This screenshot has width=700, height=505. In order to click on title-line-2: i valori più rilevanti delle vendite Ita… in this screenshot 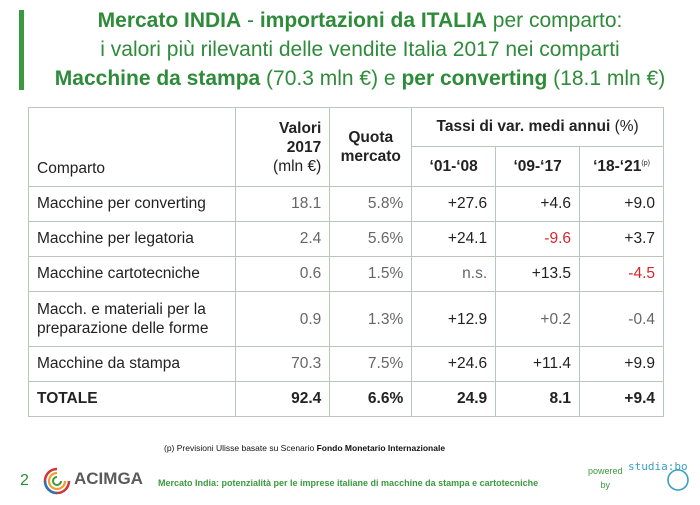, I will do `click(360, 49)`.